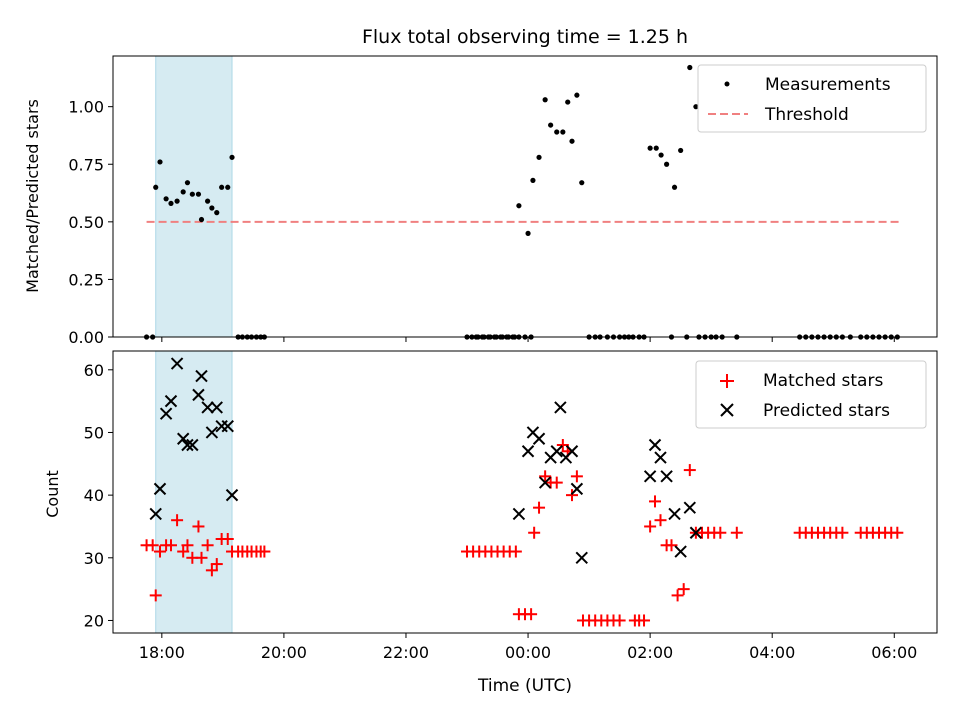 The width and height of the screenshot is (960, 720). I want to click on top-legend-box, so click(812, 98).